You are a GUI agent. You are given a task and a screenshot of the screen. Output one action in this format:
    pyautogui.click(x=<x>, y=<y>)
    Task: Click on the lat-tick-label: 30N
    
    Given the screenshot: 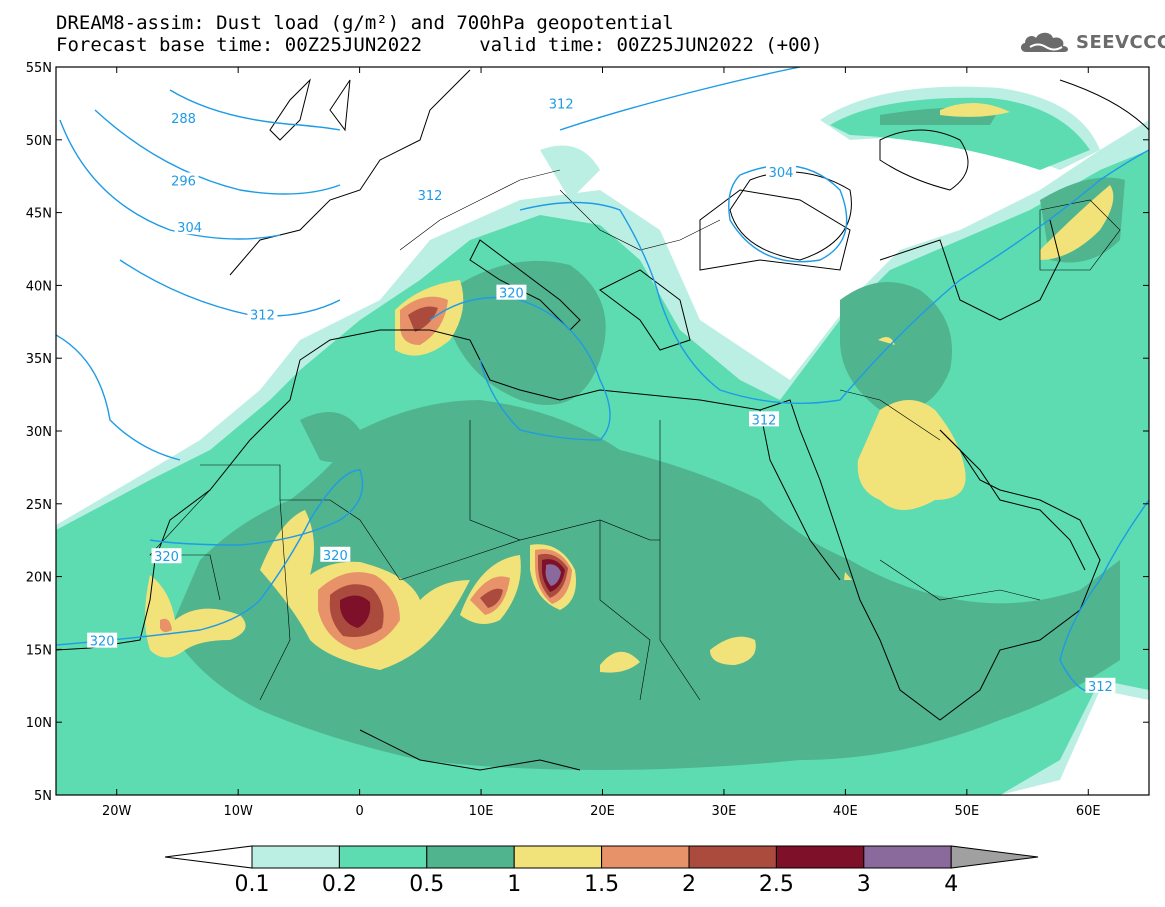 What is the action you would take?
    pyautogui.click(x=39, y=432)
    